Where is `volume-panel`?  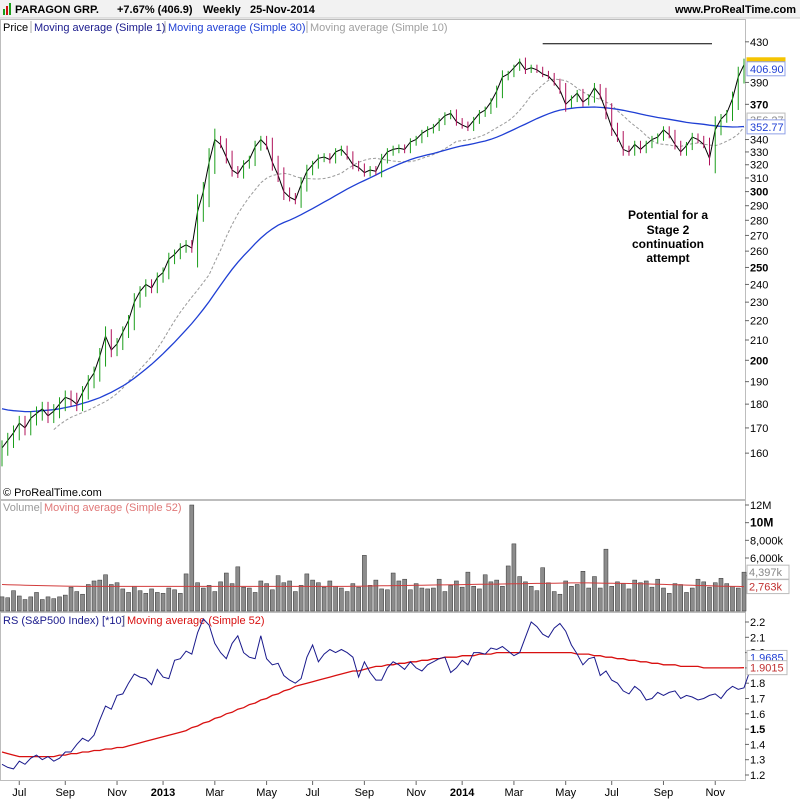
volume-panel is located at coordinates (373, 556).